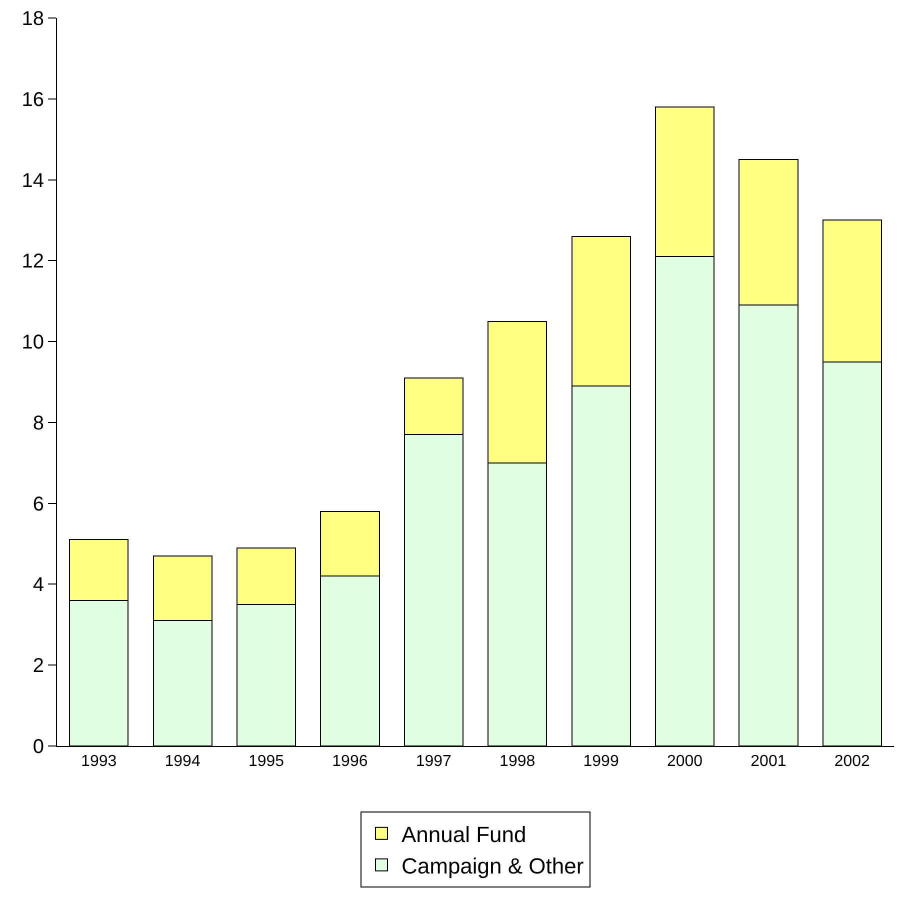  I want to click on x-tick-label: 1998, so click(518, 761).